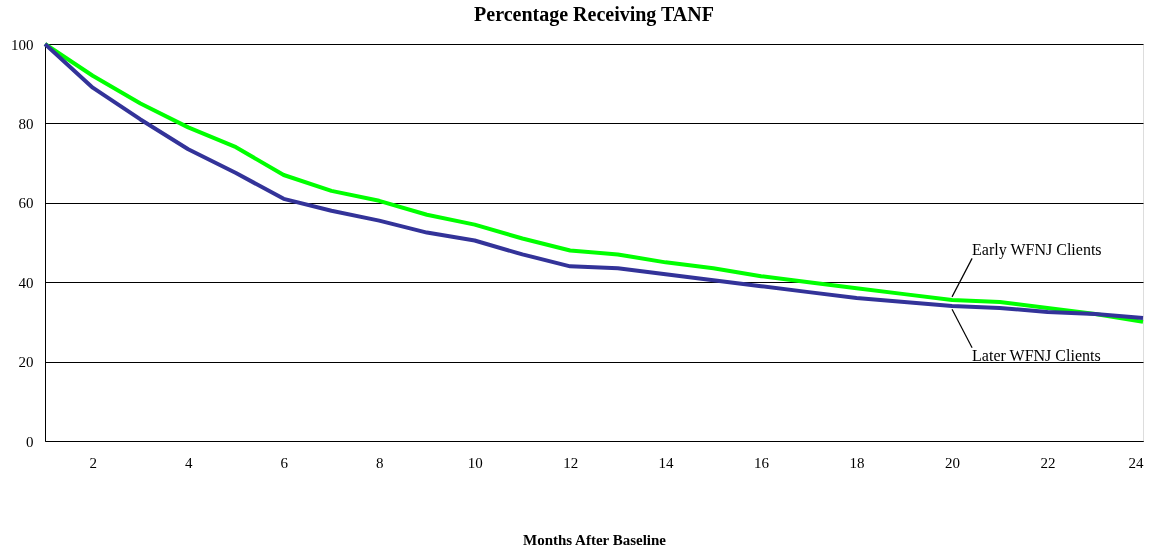  I want to click on y-tick-label: 0, so click(30, 441).